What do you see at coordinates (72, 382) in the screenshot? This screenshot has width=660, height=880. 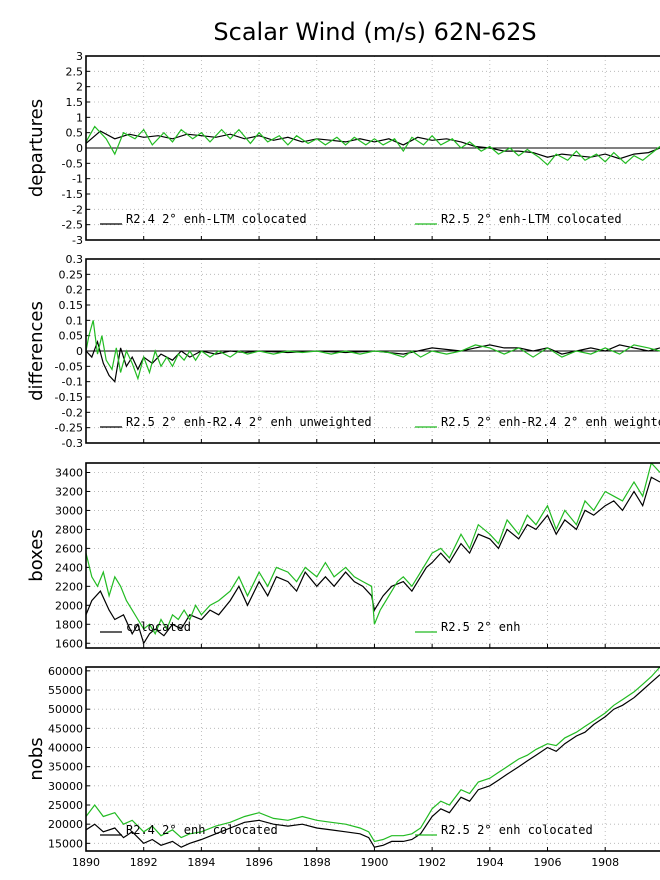 I see `y-tick-label: -0.1` at bounding box center [72, 382].